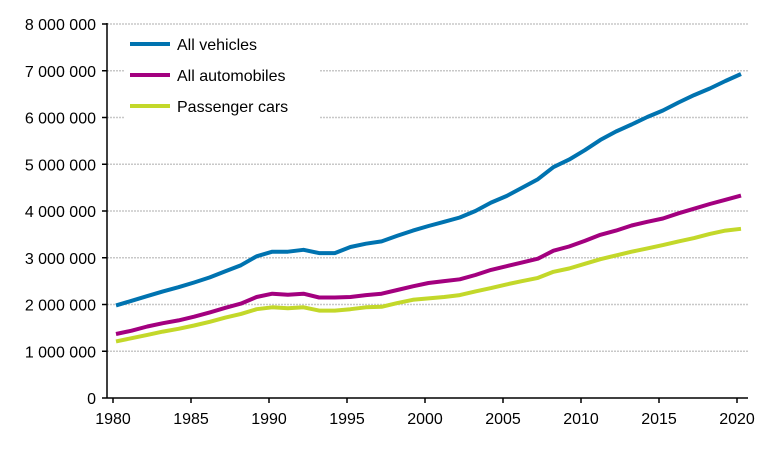  What do you see at coordinates (60, 119) in the screenshot?
I see `y-tick-label: 6 000 000` at bounding box center [60, 119].